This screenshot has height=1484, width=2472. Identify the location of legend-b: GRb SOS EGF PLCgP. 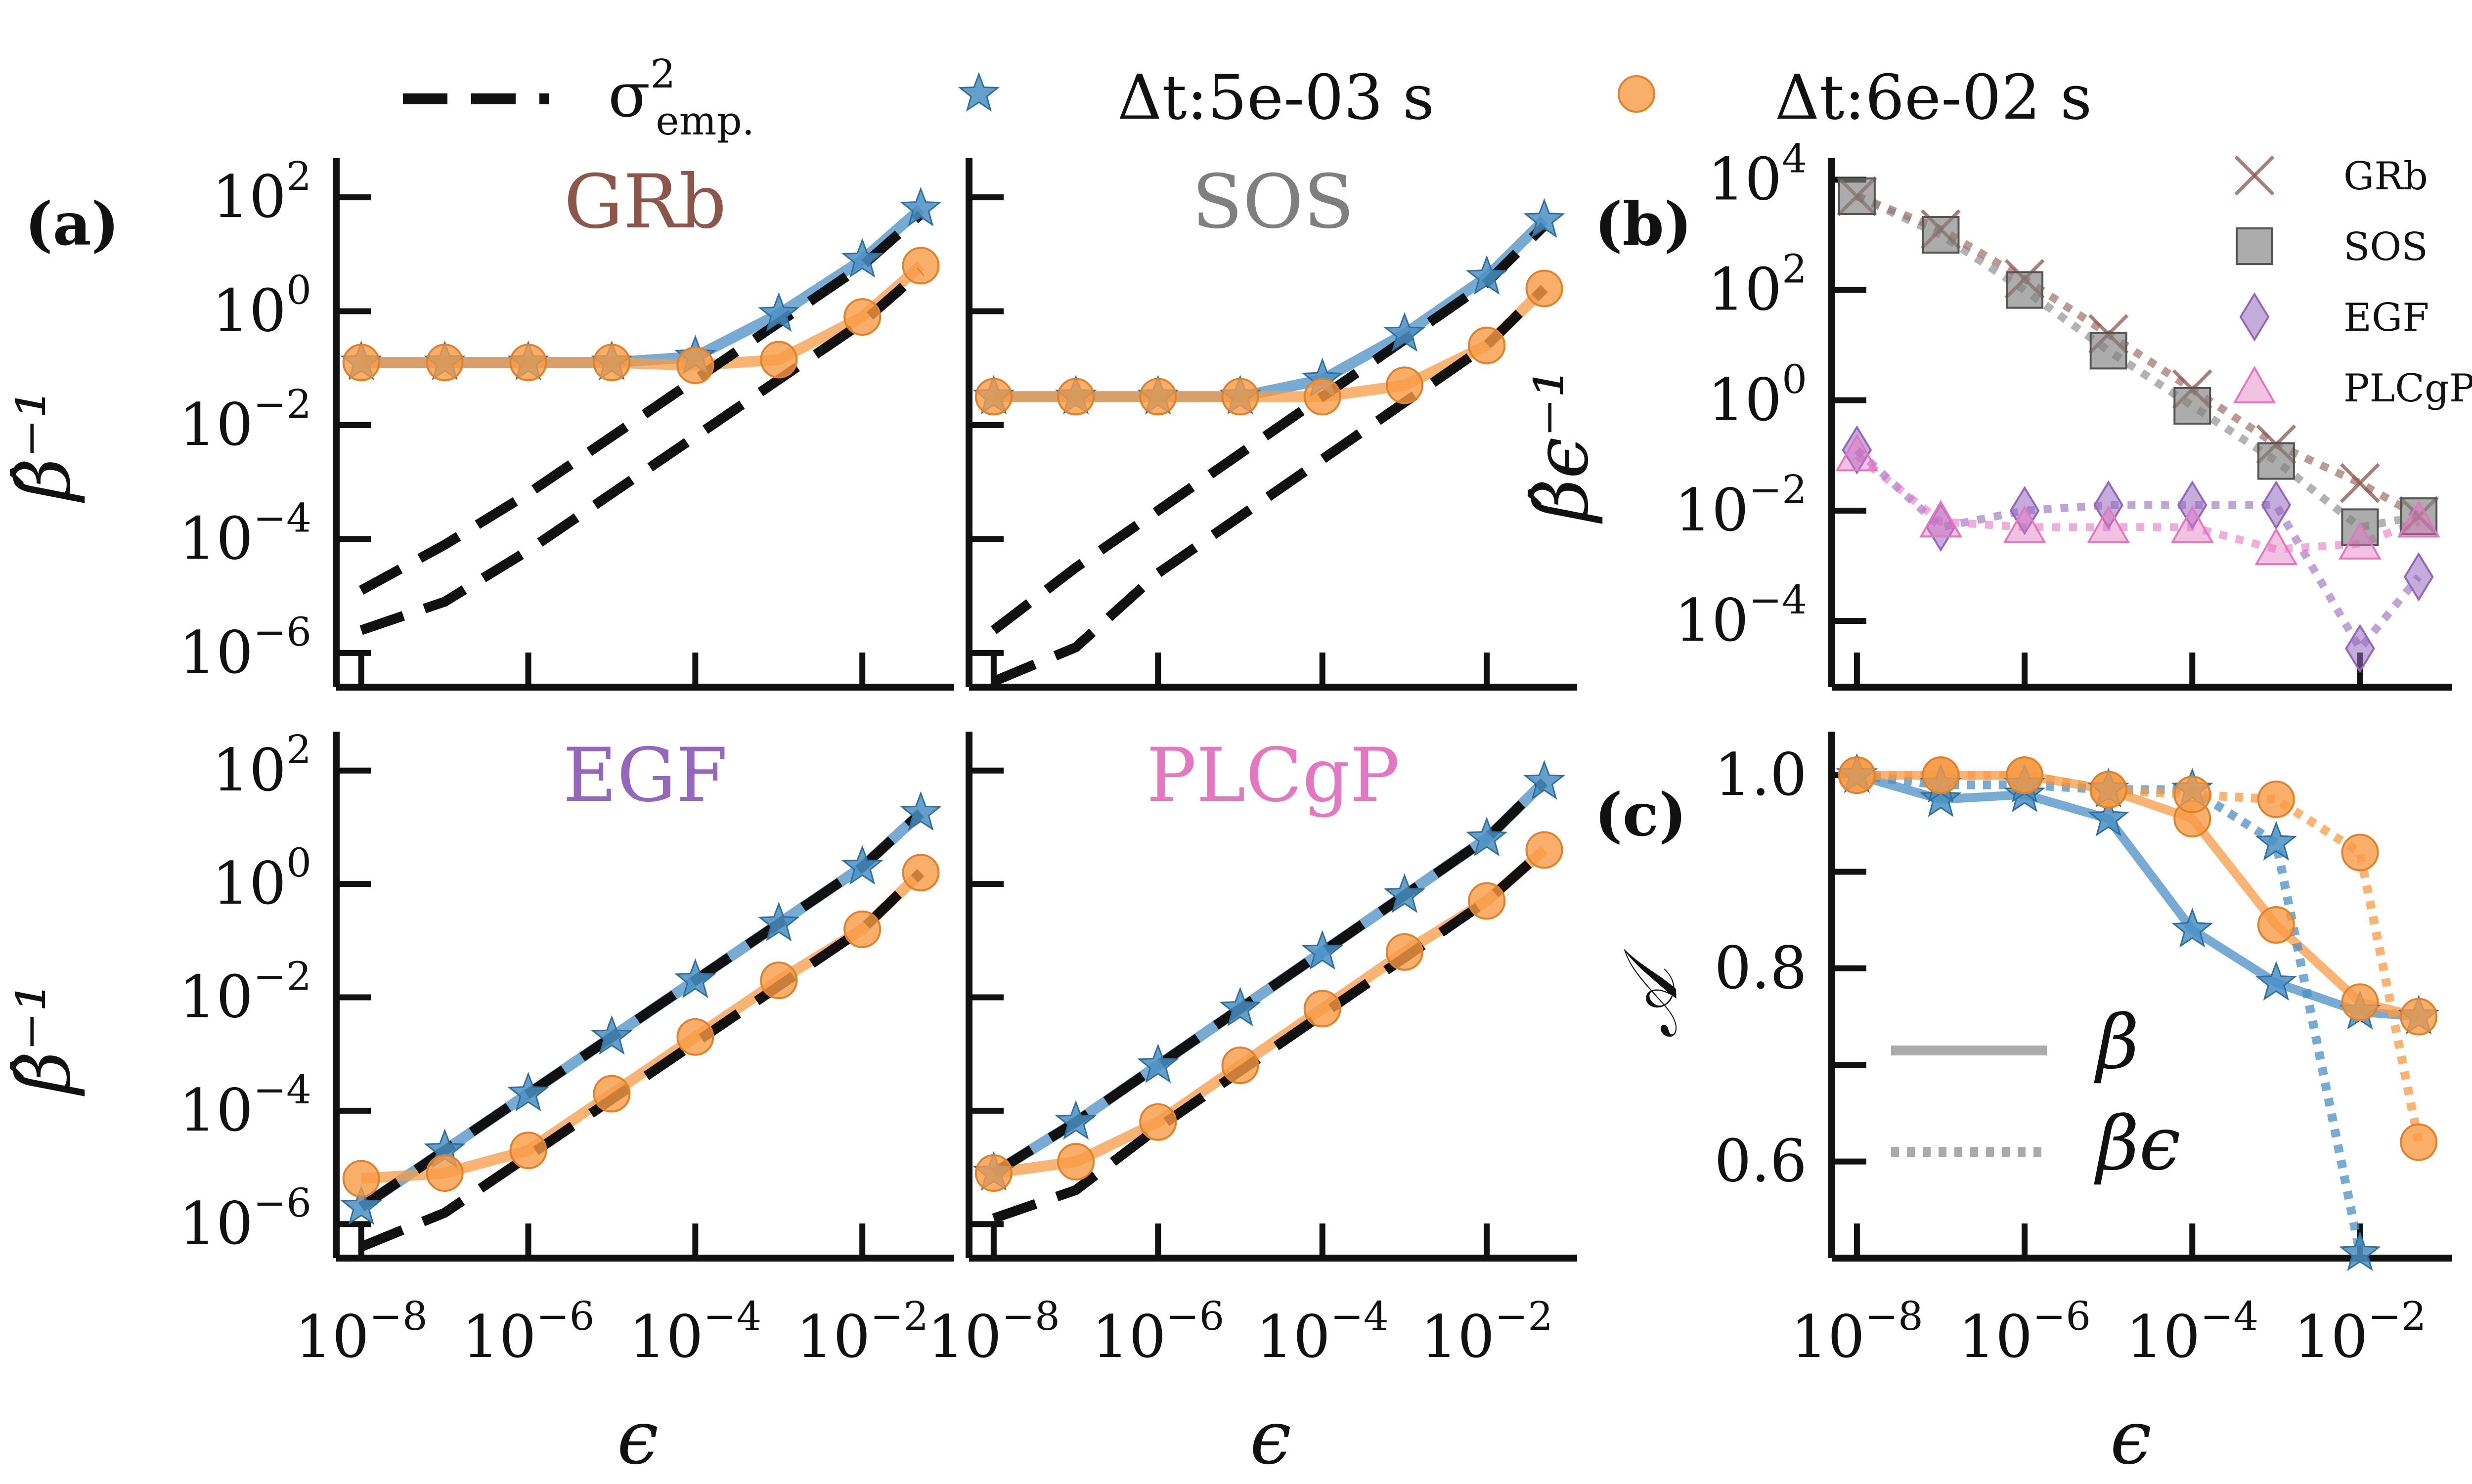
(2352, 282).